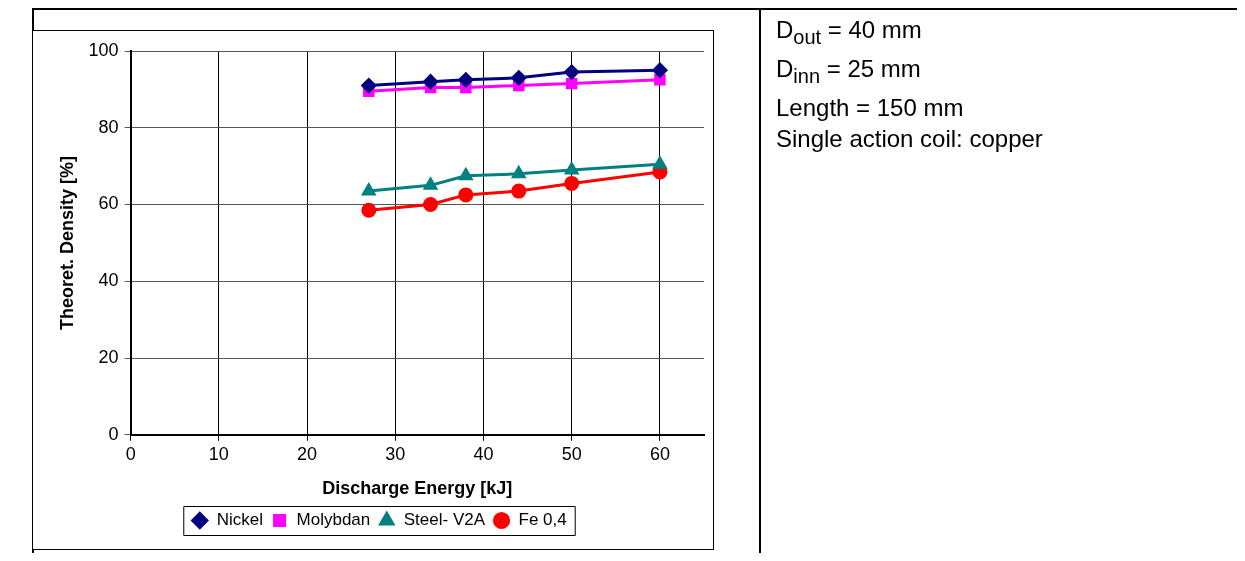 This screenshot has height=561, width=1245. Describe the element at coordinates (483, 453) in the screenshot. I see `x-tick-label: 40` at that location.